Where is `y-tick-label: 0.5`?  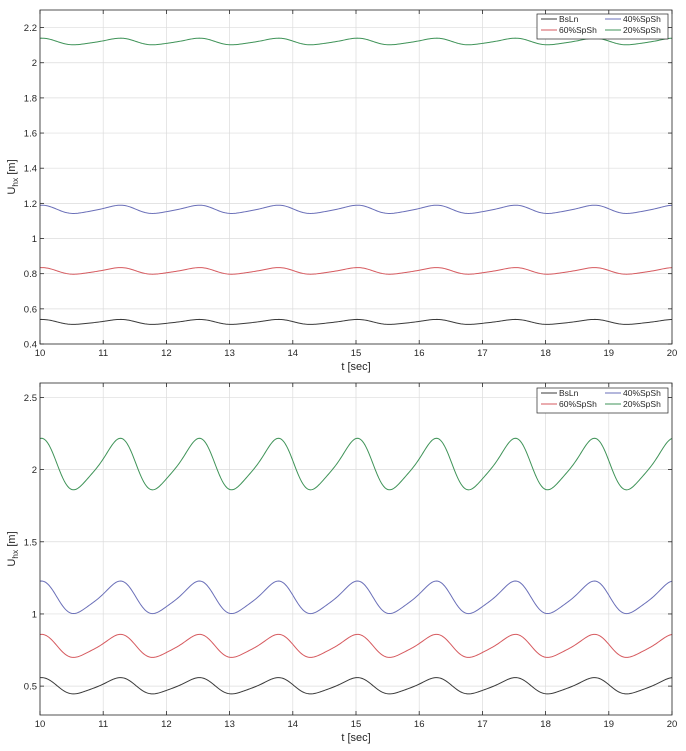
y-tick-label: 0.5 is located at coordinates (30, 687).